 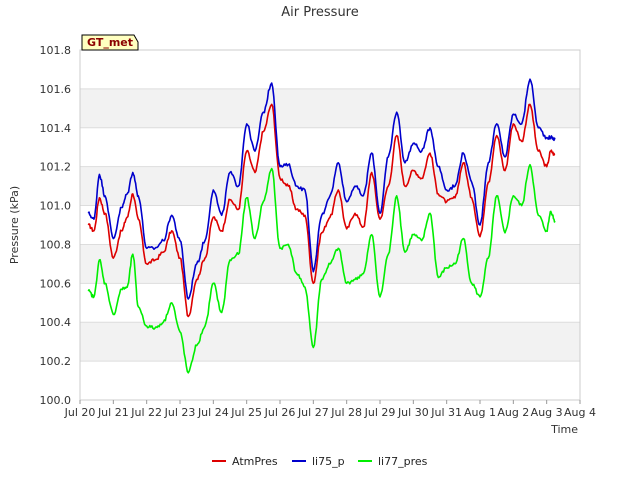 What do you see at coordinates (280, 412) in the screenshot?
I see `x-tick-label: Jul 26` at bounding box center [280, 412].